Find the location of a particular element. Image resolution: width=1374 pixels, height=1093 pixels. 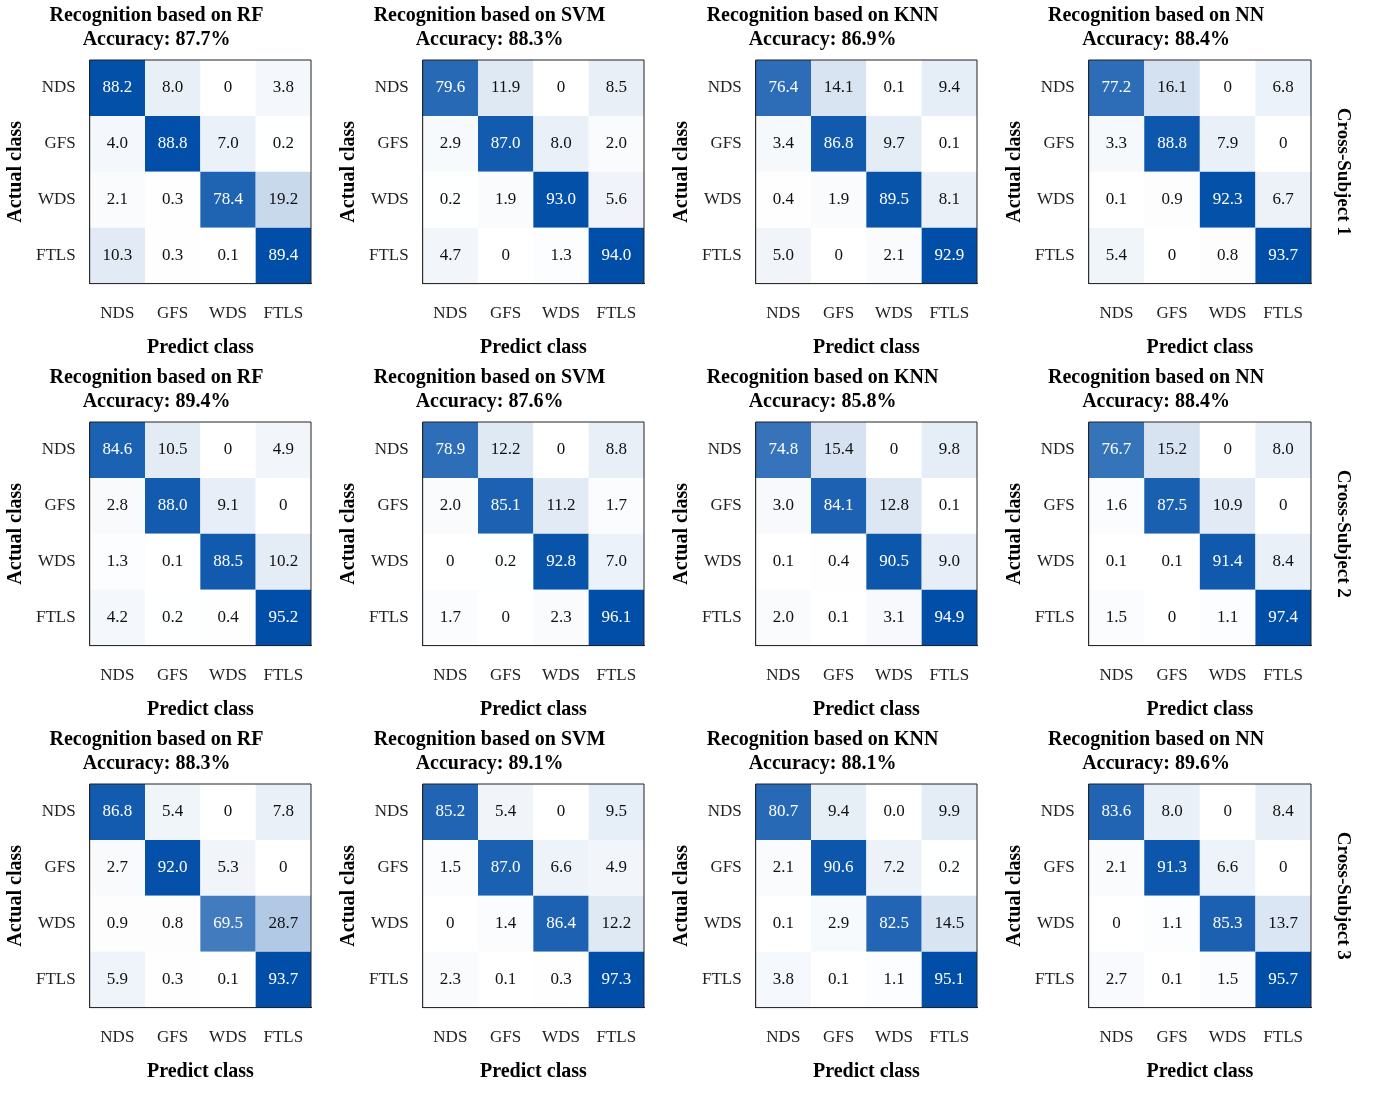

data-label: 12.2 is located at coordinates (505, 449).